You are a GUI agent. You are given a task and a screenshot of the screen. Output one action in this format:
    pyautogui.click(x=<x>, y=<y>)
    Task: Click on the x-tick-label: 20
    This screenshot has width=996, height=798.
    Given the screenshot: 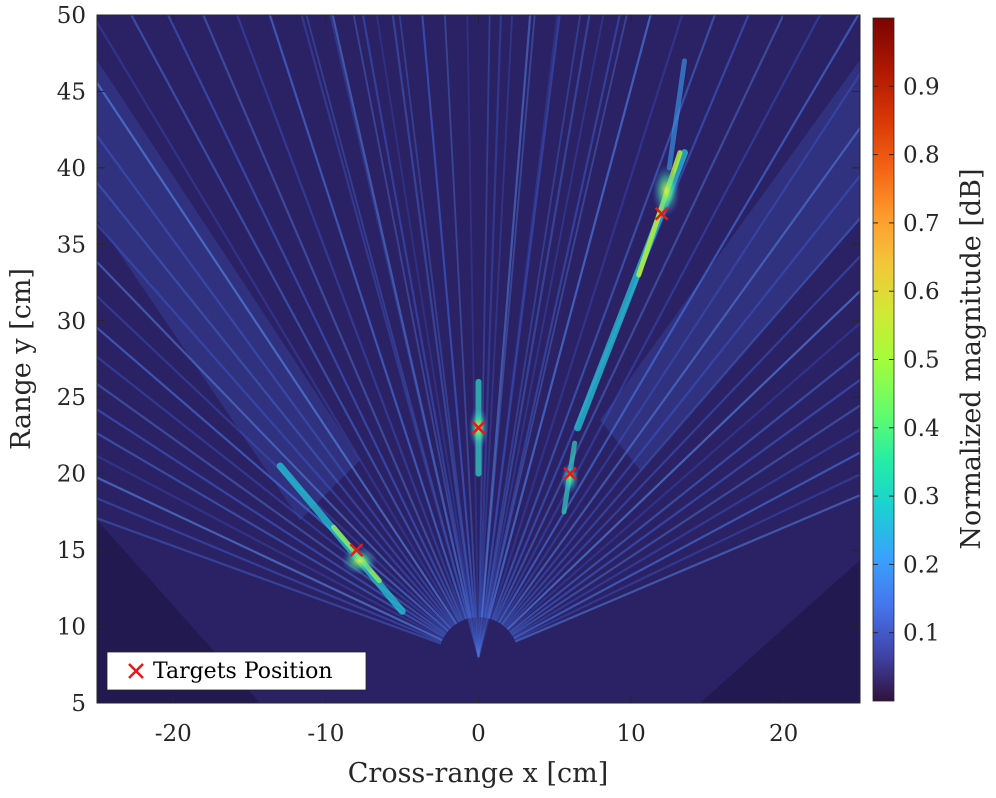 What is the action you would take?
    pyautogui.click(x=783, y=734)
    